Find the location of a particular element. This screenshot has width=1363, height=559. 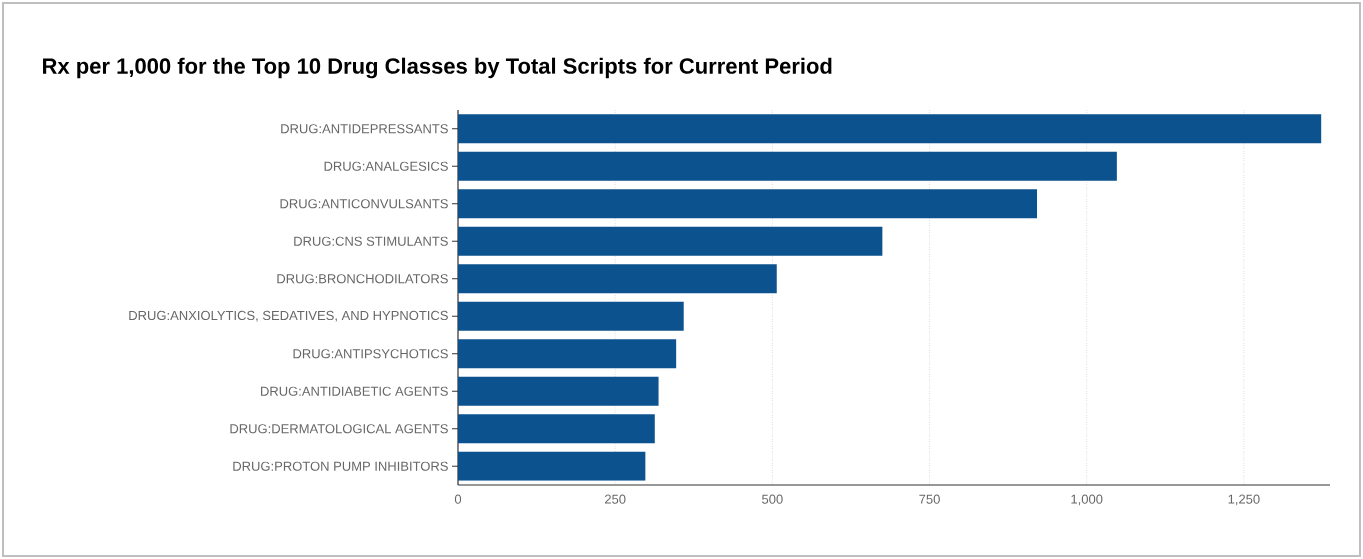

y-tick-label: DRUG:ANALGESICS is located at coordinates (386, 166).